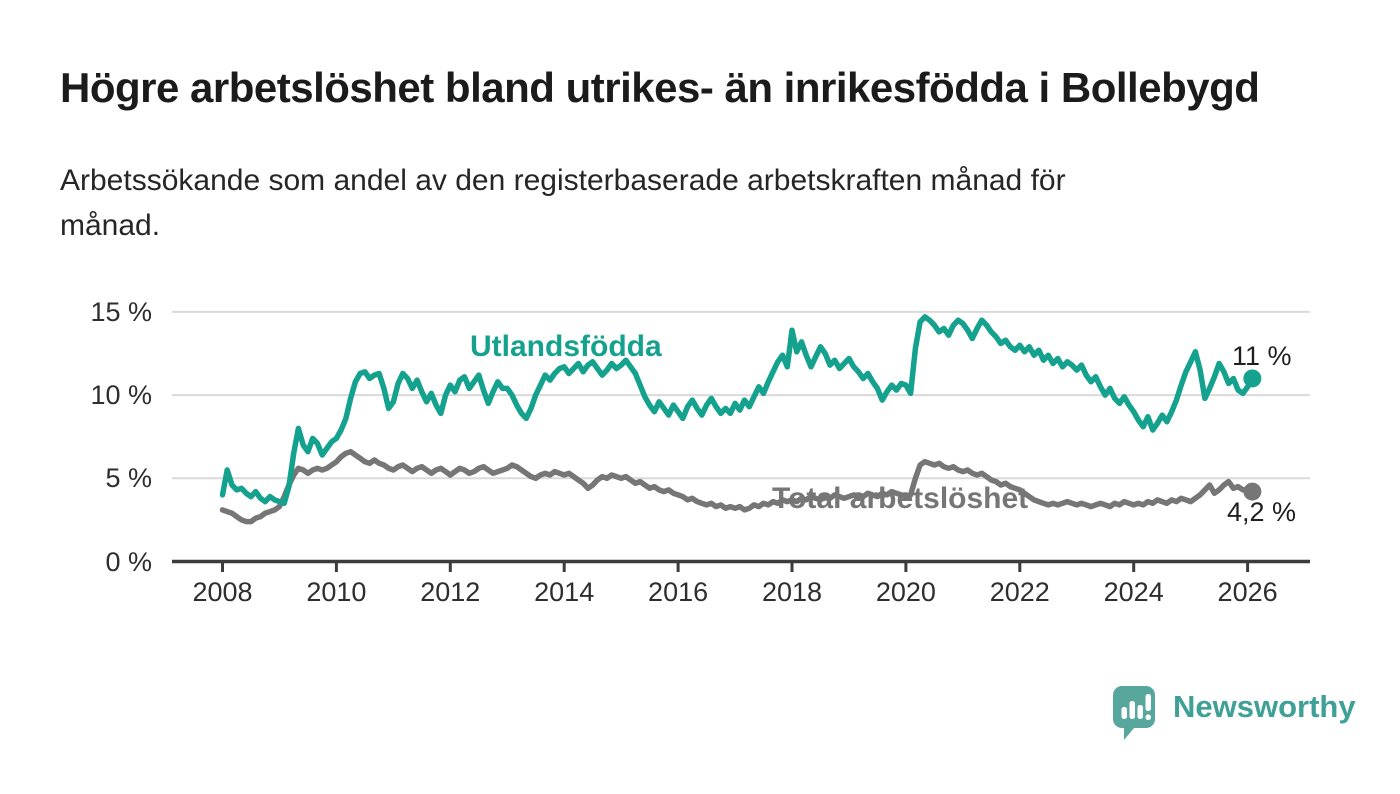 Image resolution: width=1400 pixels, height=794 pixels. I want to click on y-axis-label-15%: 15 %, so click(121, 311).